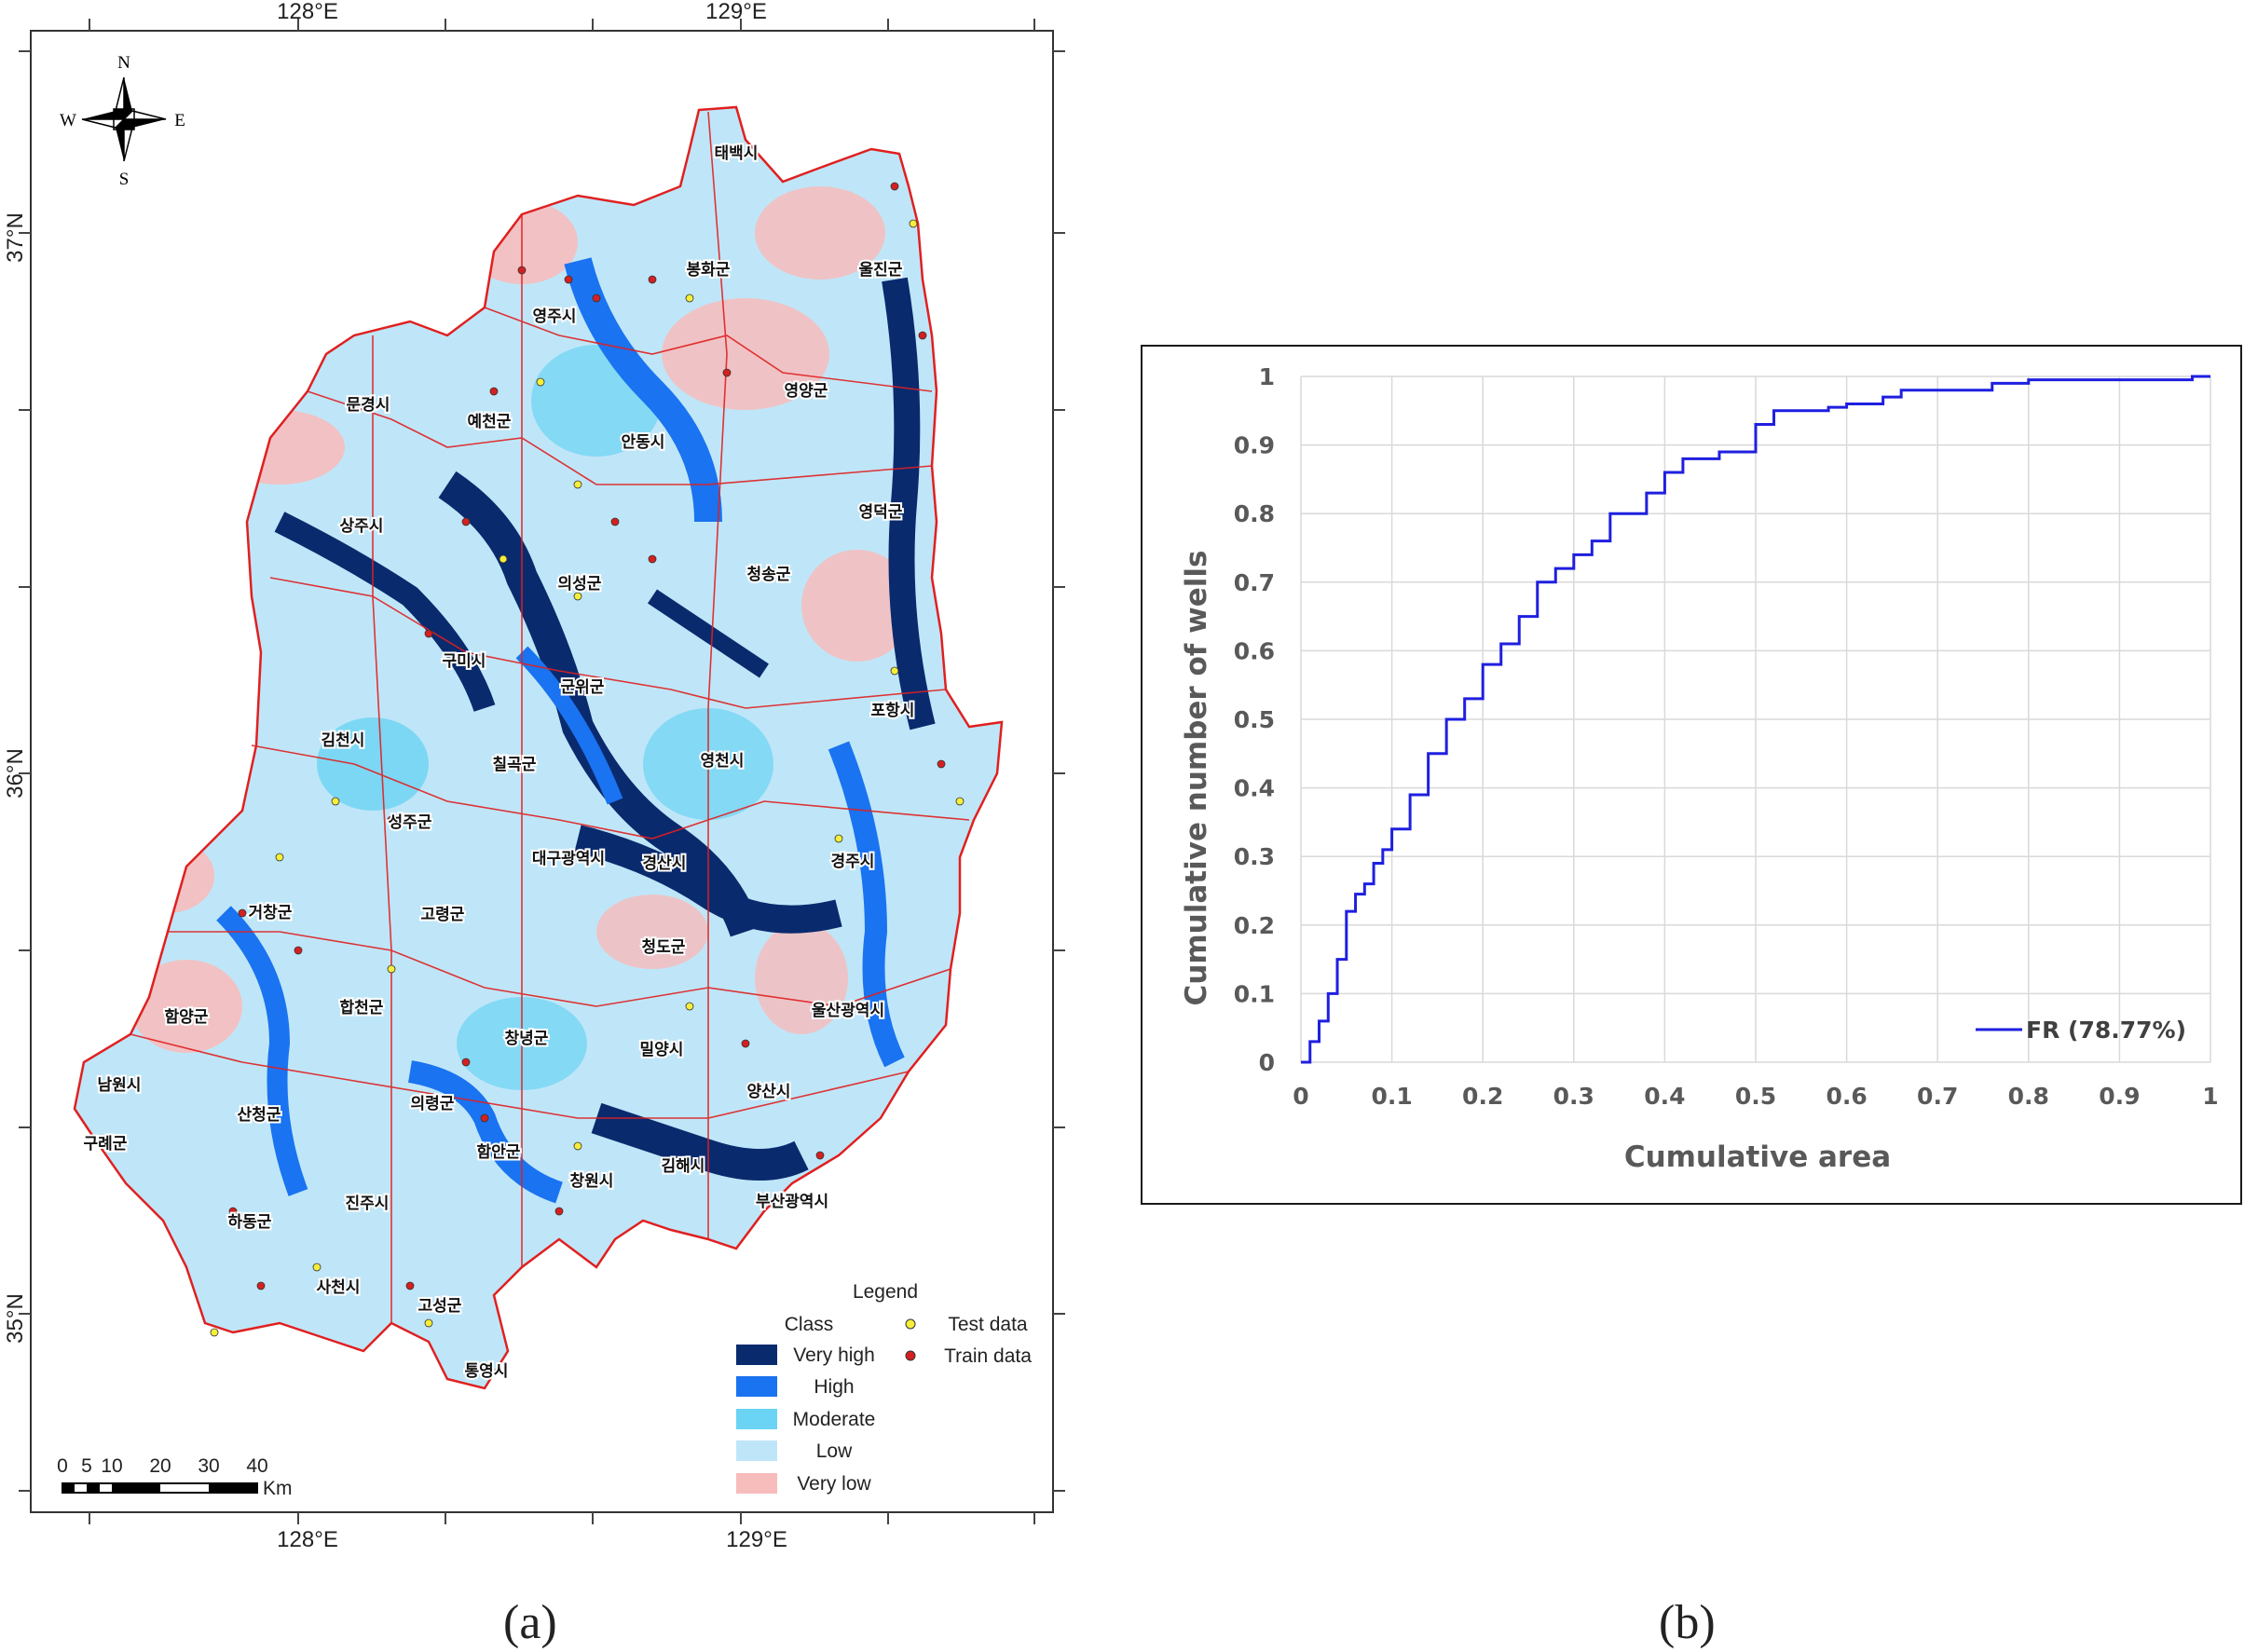 This screenshot has width=2244, height=1652. I want to click on x-axis-label: Cumulative area, so click(1757, 1157).